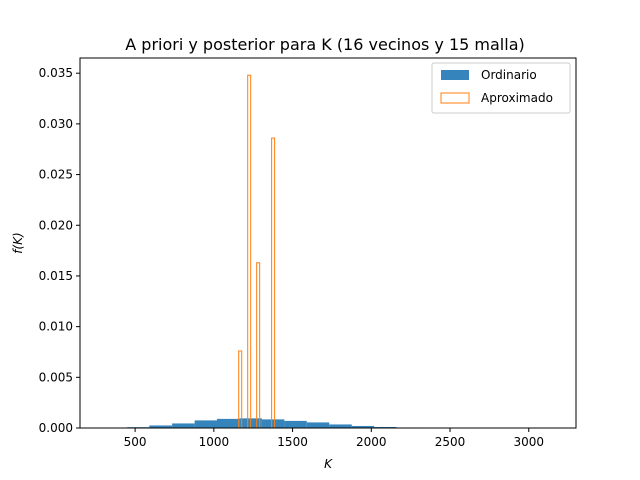 This screenshot has height=480, width=640. Describe the element at coordinates (292, 442) in the screenshot. I see `x-tick-label-2: 1500` at that location.